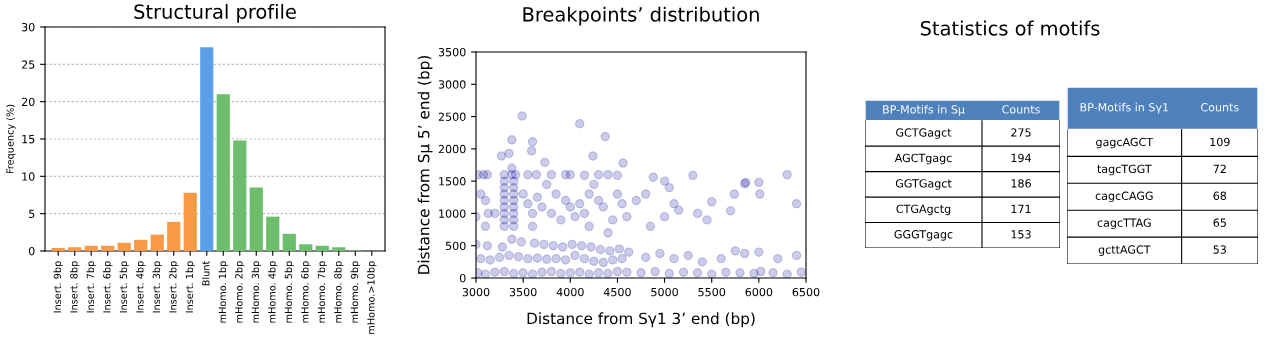 The height and width of the screenshot is (347, 1276). Describe the element at coordinates (1021, 208) in the screenshot. I see `data-label: 171` at that location.